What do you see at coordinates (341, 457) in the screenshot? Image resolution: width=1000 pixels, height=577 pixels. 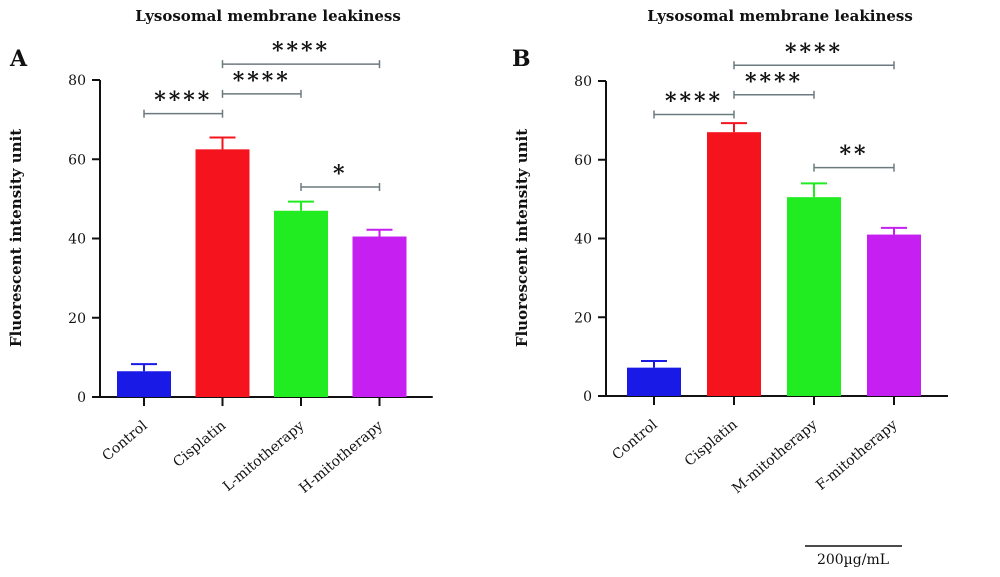 I see `category-label-4: H-mitotherapy` at bounding box center [341, 457].